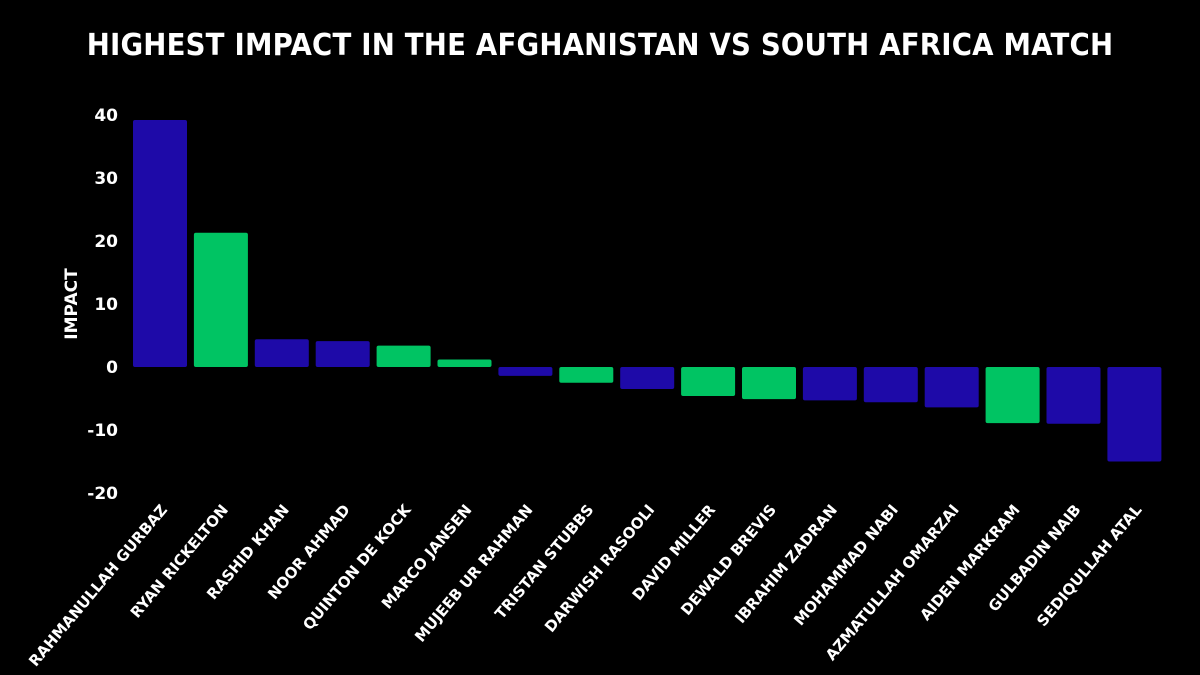  What do you see at coordinates (102, 494) in the screenshot?
I see `y-tick-label: -20` at bounding box center [102, 494].